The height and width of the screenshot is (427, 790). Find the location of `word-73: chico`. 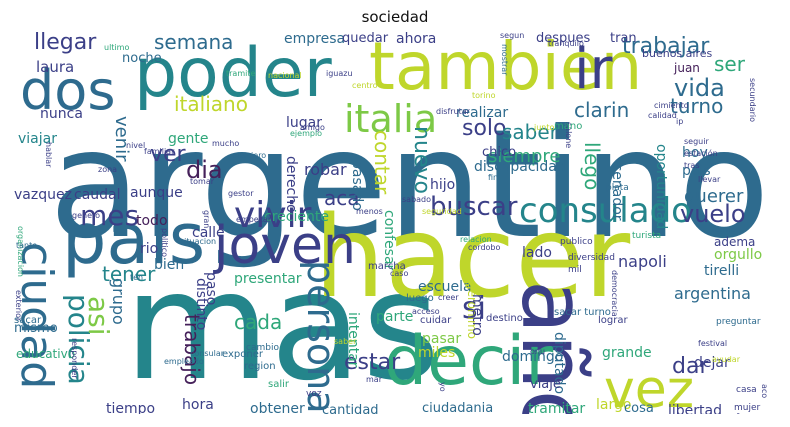

word-73: chico is located at coordinates (499, 152).